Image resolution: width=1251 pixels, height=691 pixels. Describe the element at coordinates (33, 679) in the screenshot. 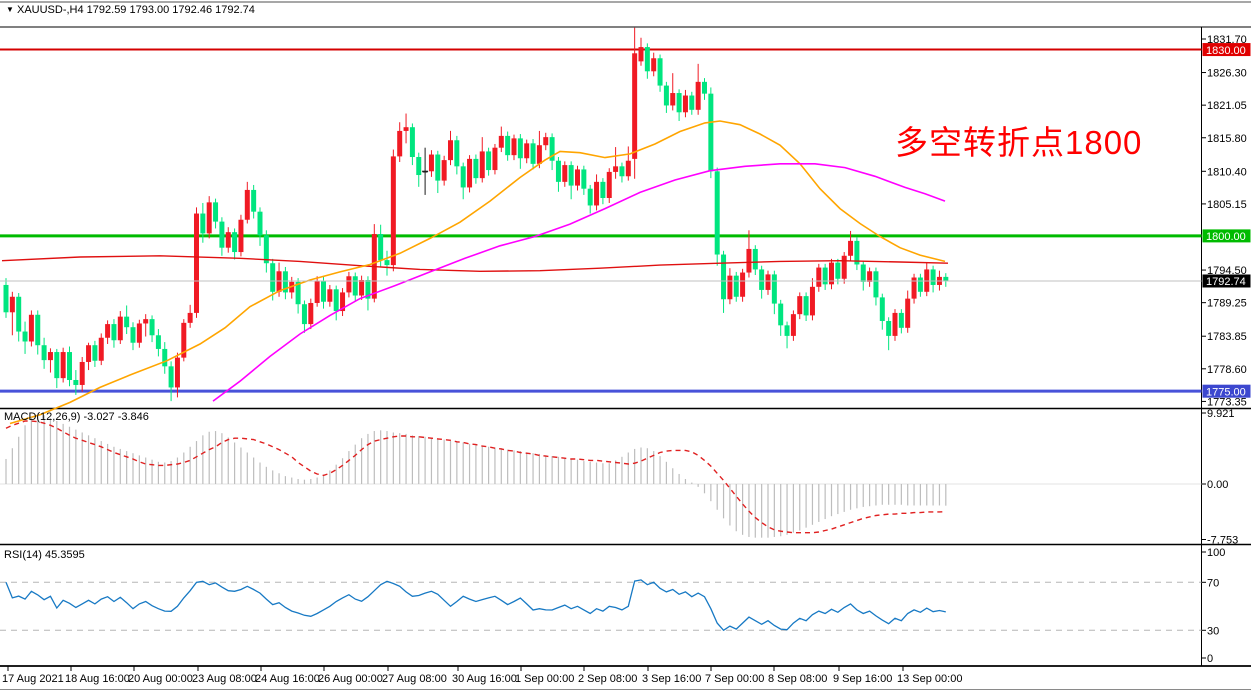

I see `time-tick-label: 17 Aug 2021` at that location.